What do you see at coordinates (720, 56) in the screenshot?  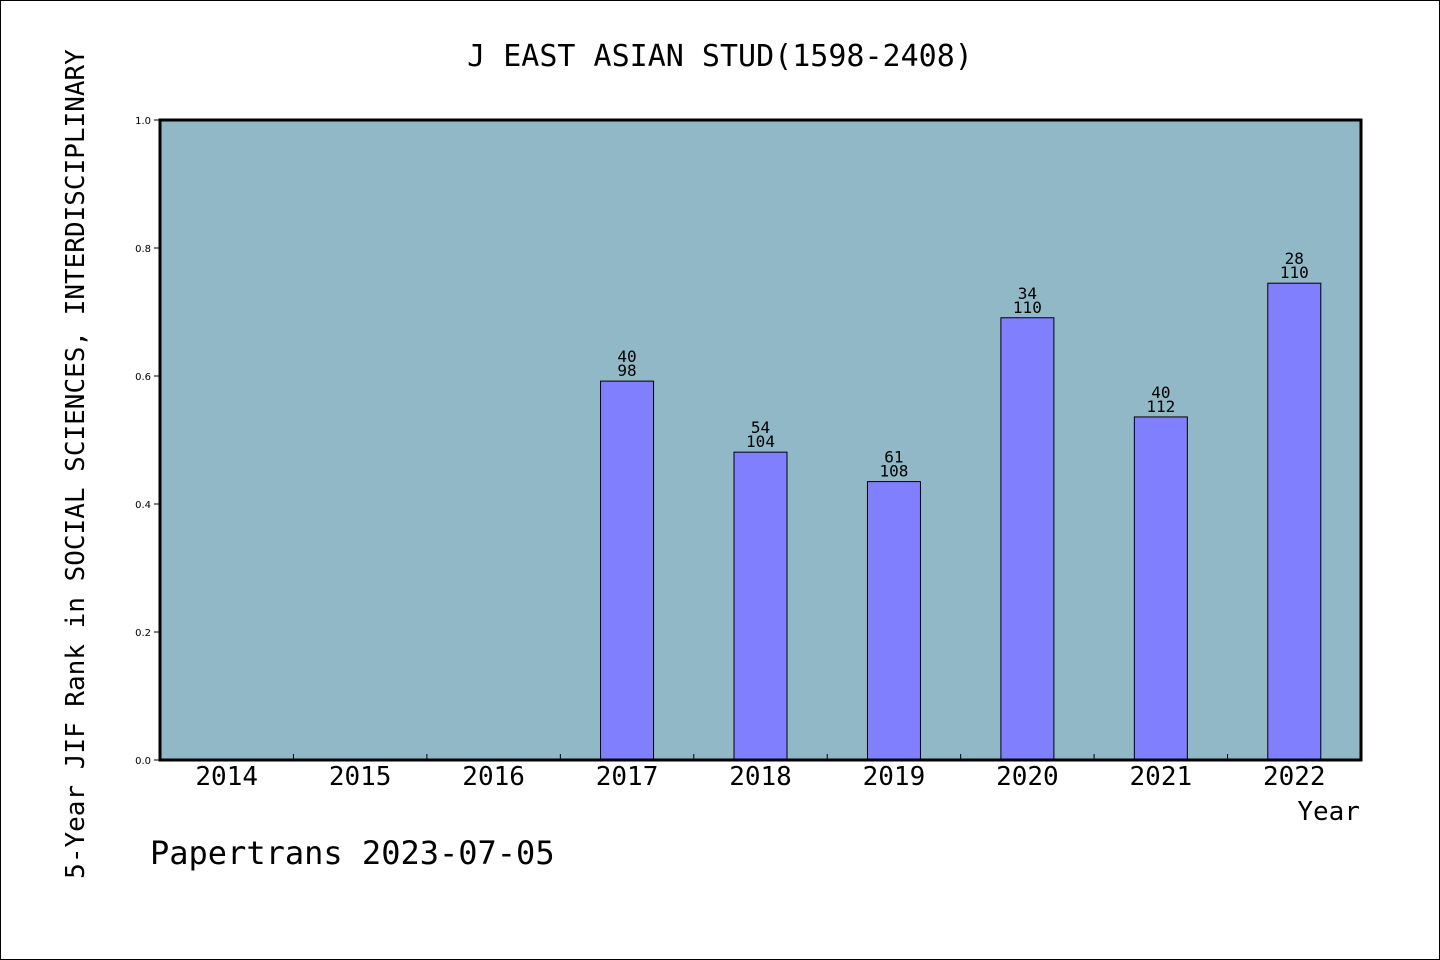 I see `chart-title: J EAST ASIAN STUD(1598-2408)` at bounding box center [720, 56].